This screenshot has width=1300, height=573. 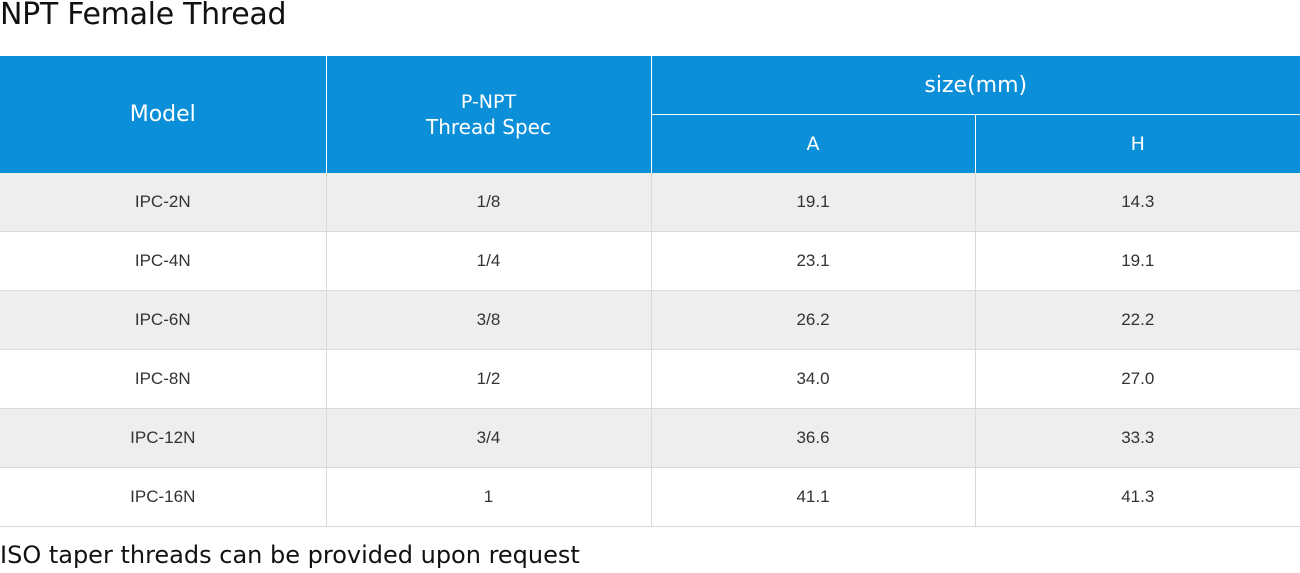 I want to click on table-row: IPC-16N 1 41.1 41.3, so click(x=650, y=497).